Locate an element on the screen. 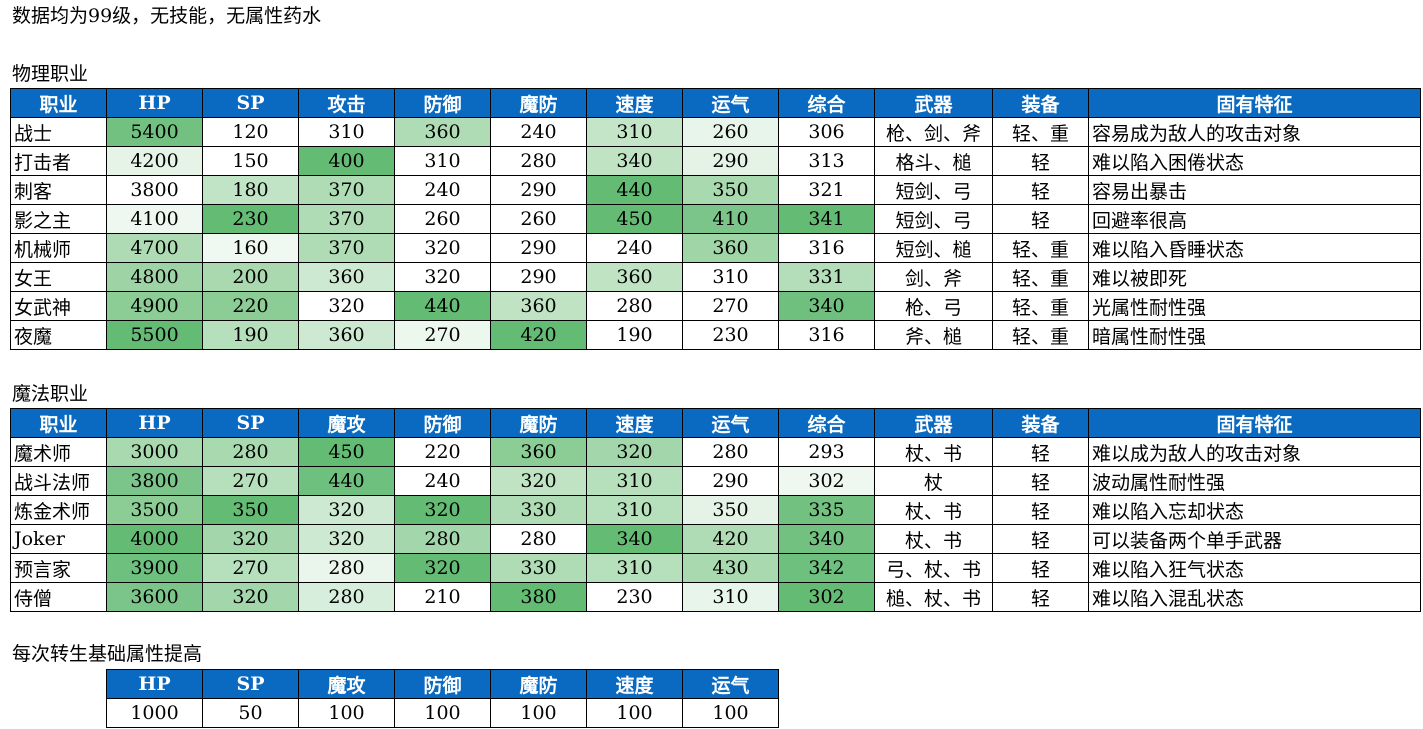 This screenshot has width=1423, height=729. cell-class: 女武神 is located at coordinates (58, 306).